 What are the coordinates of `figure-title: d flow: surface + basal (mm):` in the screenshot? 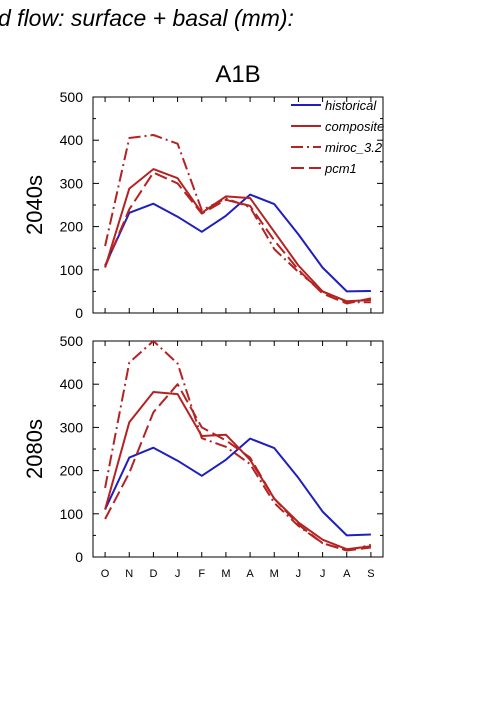 It's located at (147, 18).